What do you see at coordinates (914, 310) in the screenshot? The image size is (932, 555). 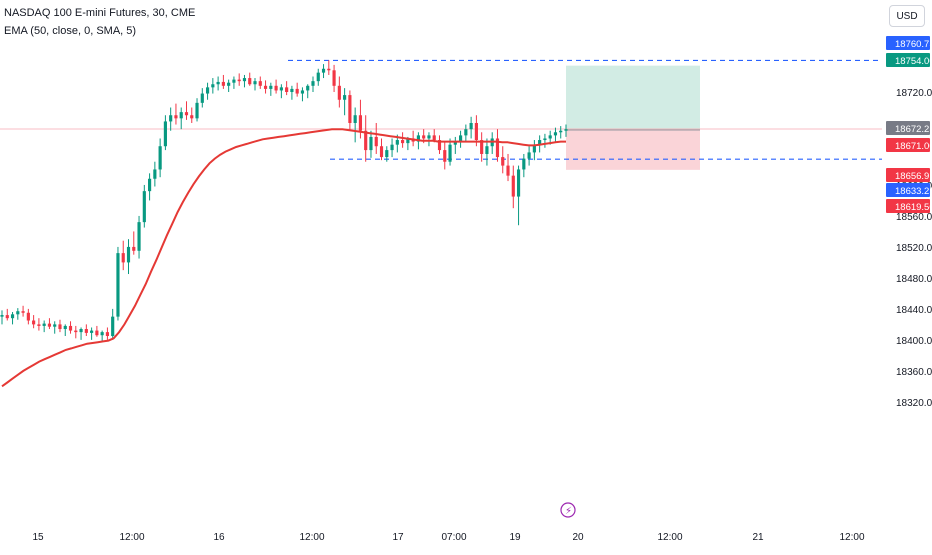 I see `y-tick-label: 18440.00` at bounding box center [914, 310].